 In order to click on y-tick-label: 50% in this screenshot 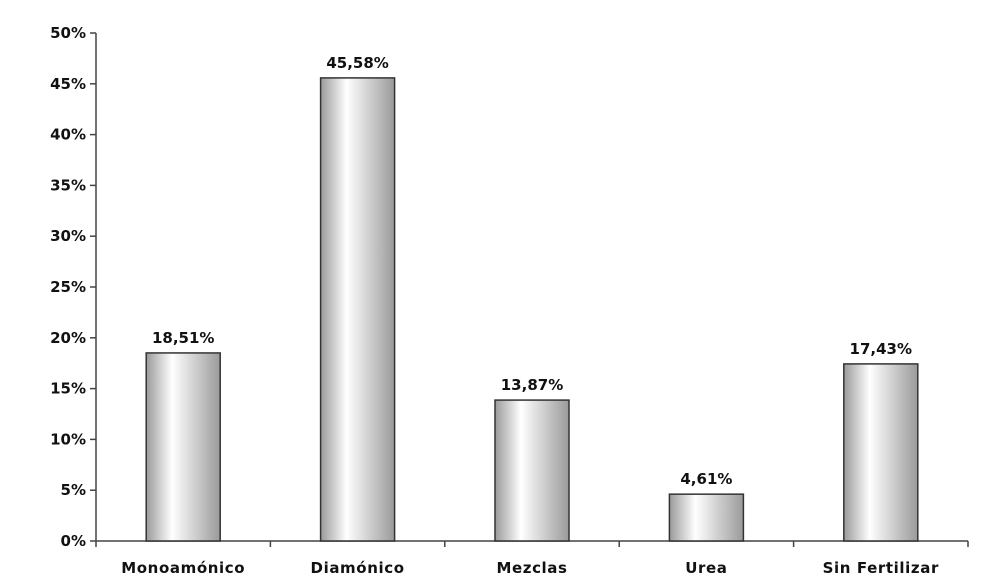, I will do `click(68, 33)`.